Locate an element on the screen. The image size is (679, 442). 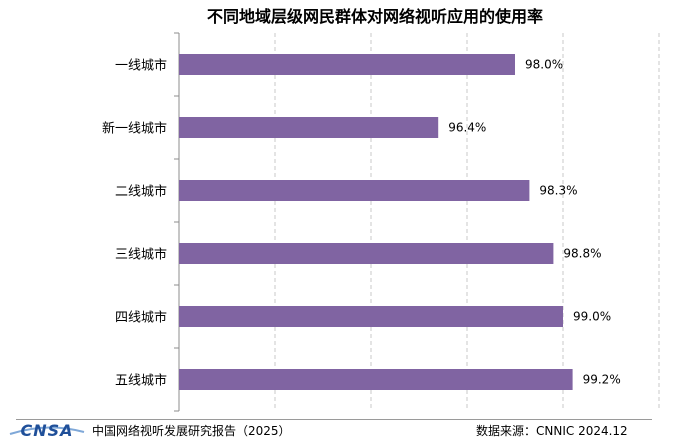
cnsa-logo: CNSA is located at coordinates (47, 431).